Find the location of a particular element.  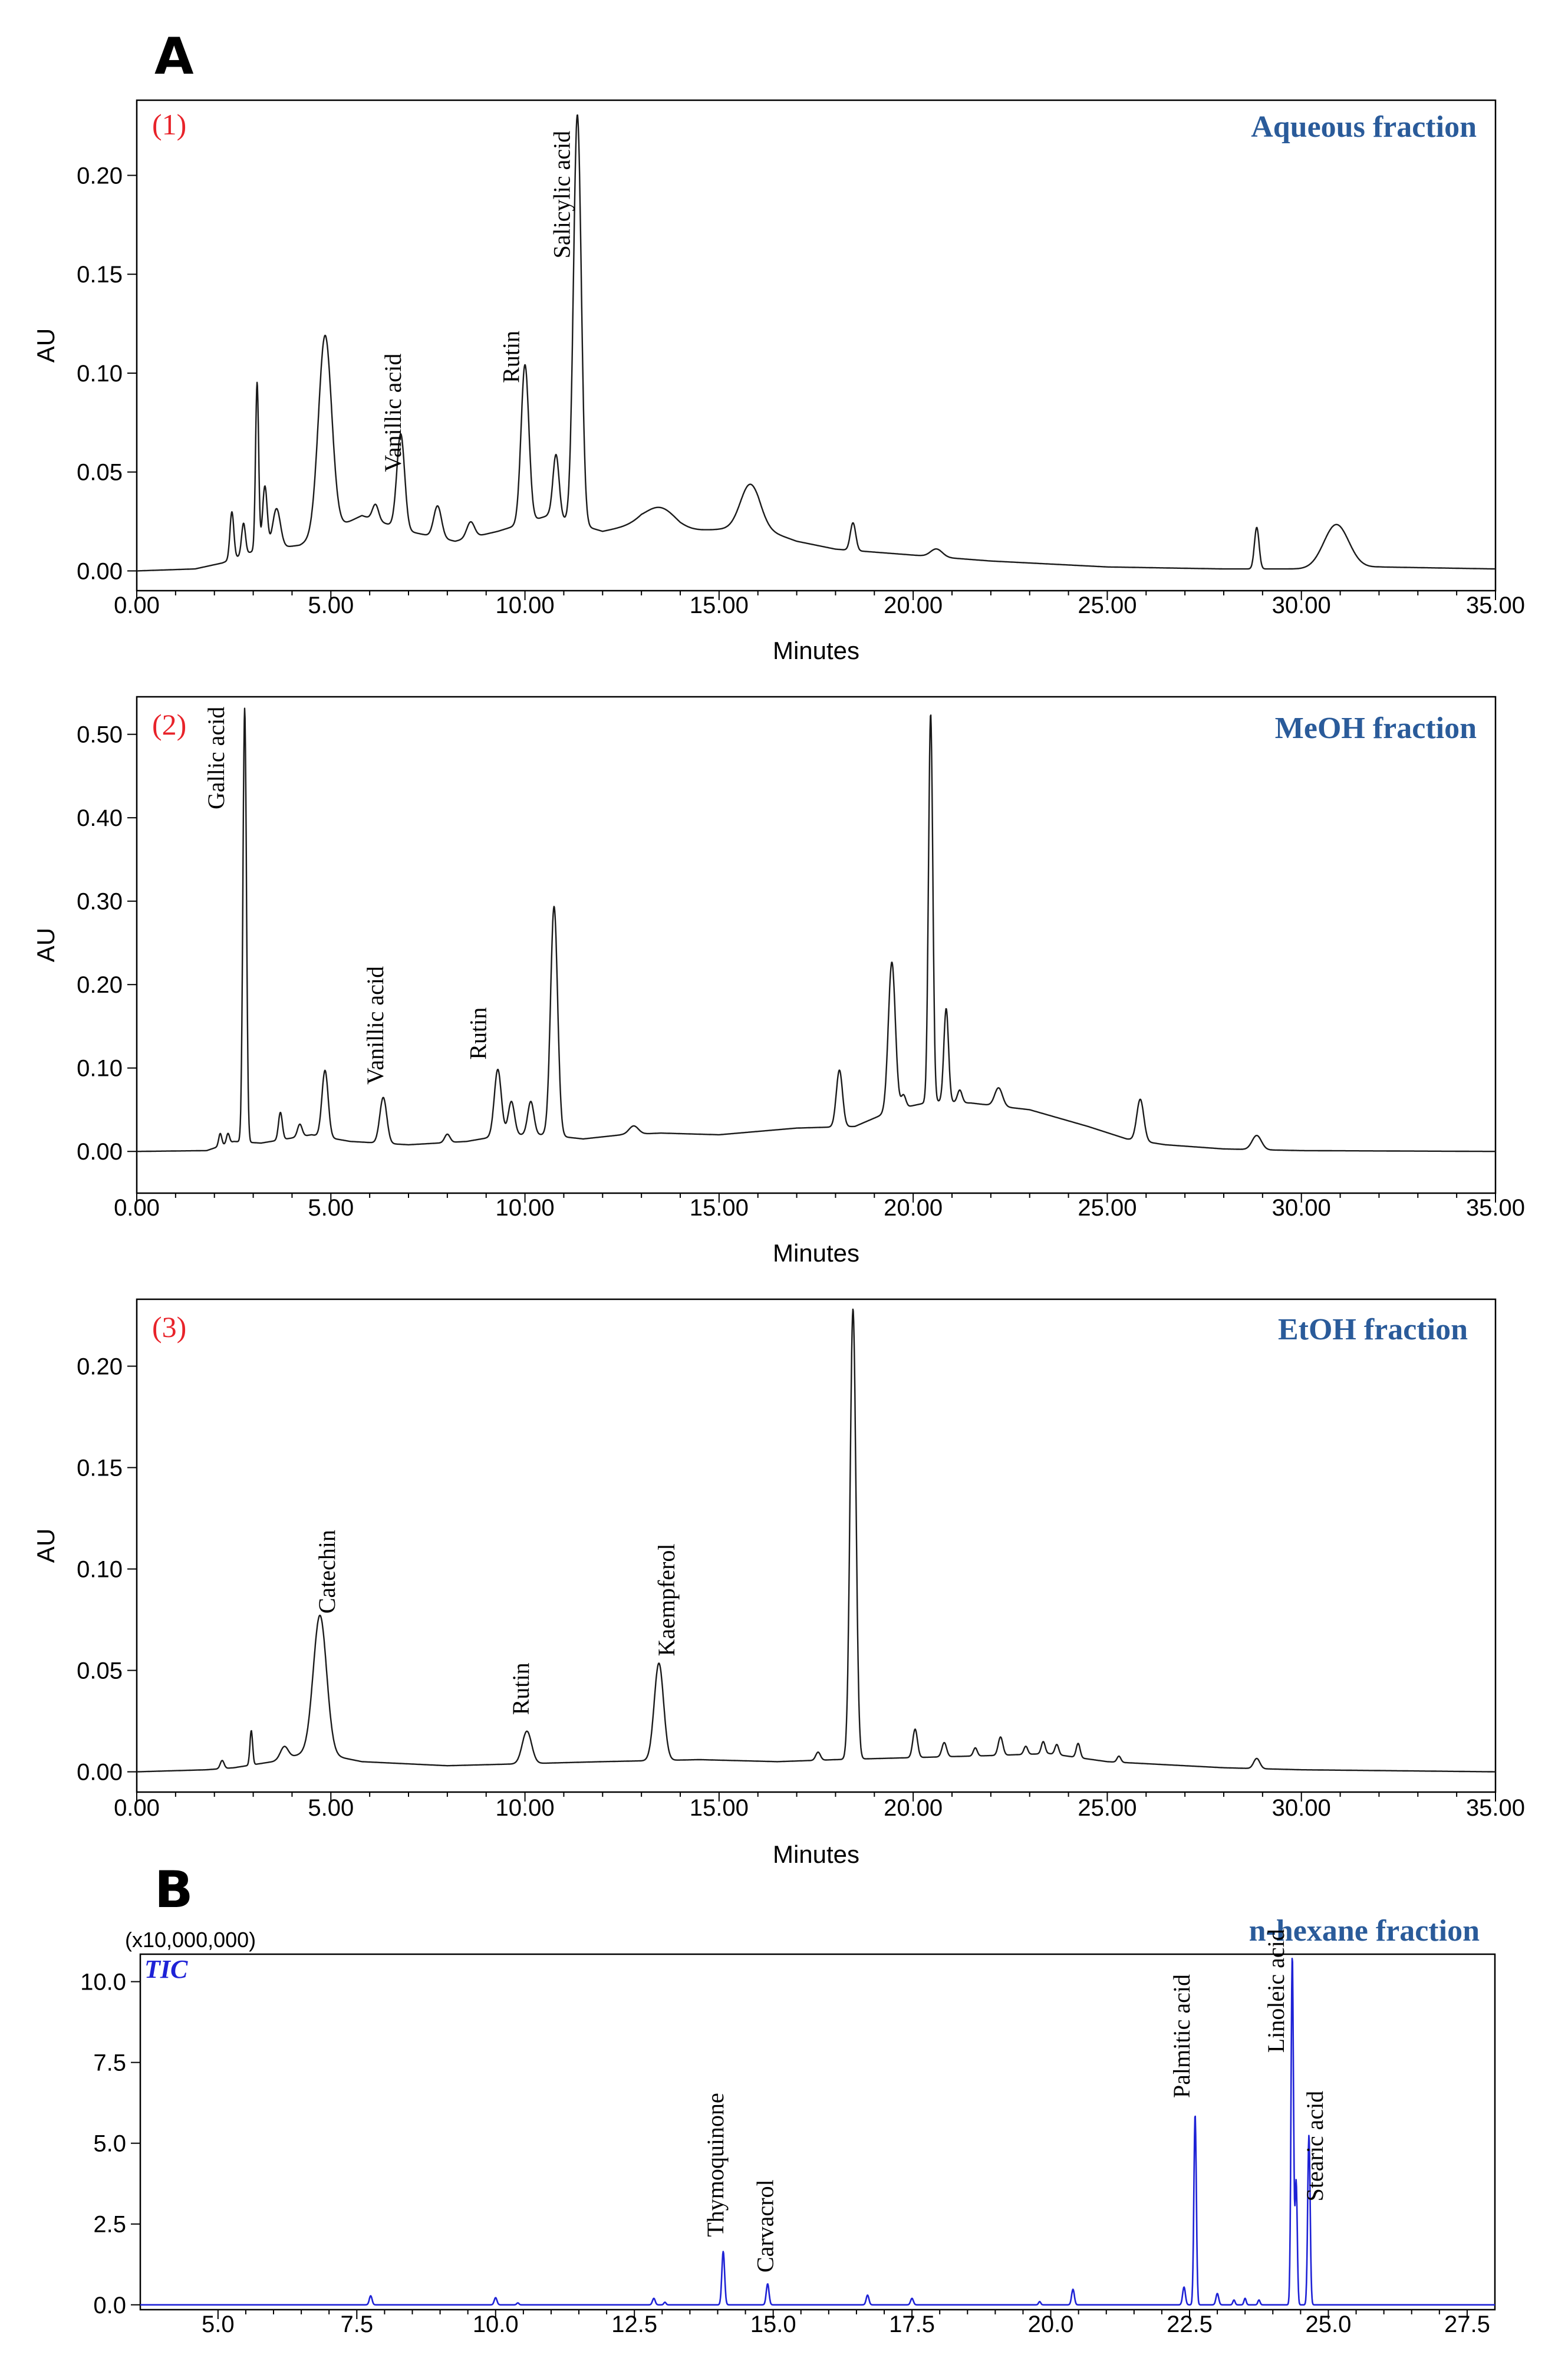

meoh-y-tick-label: 0.20 is located at coordinates (100, 985).